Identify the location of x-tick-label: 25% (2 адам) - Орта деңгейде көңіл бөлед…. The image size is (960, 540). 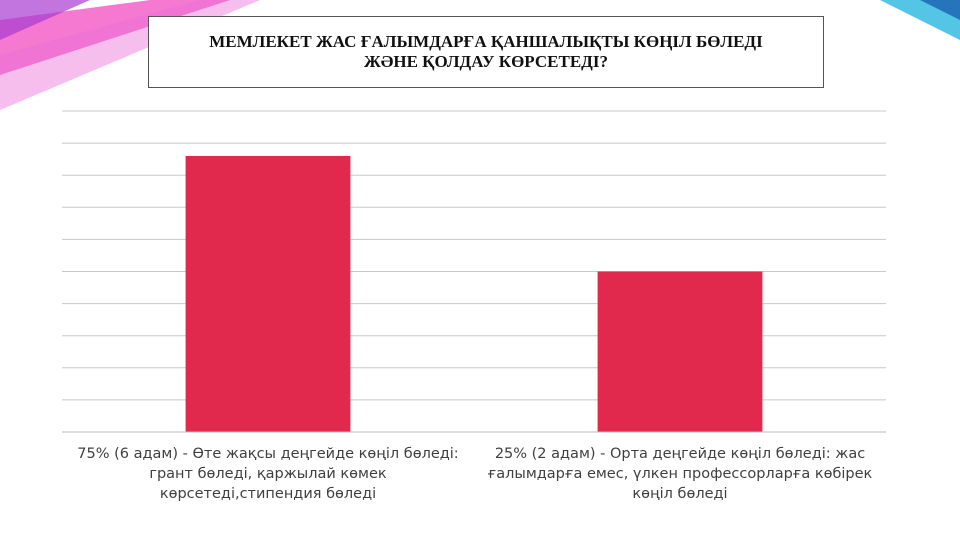
(680, 474).